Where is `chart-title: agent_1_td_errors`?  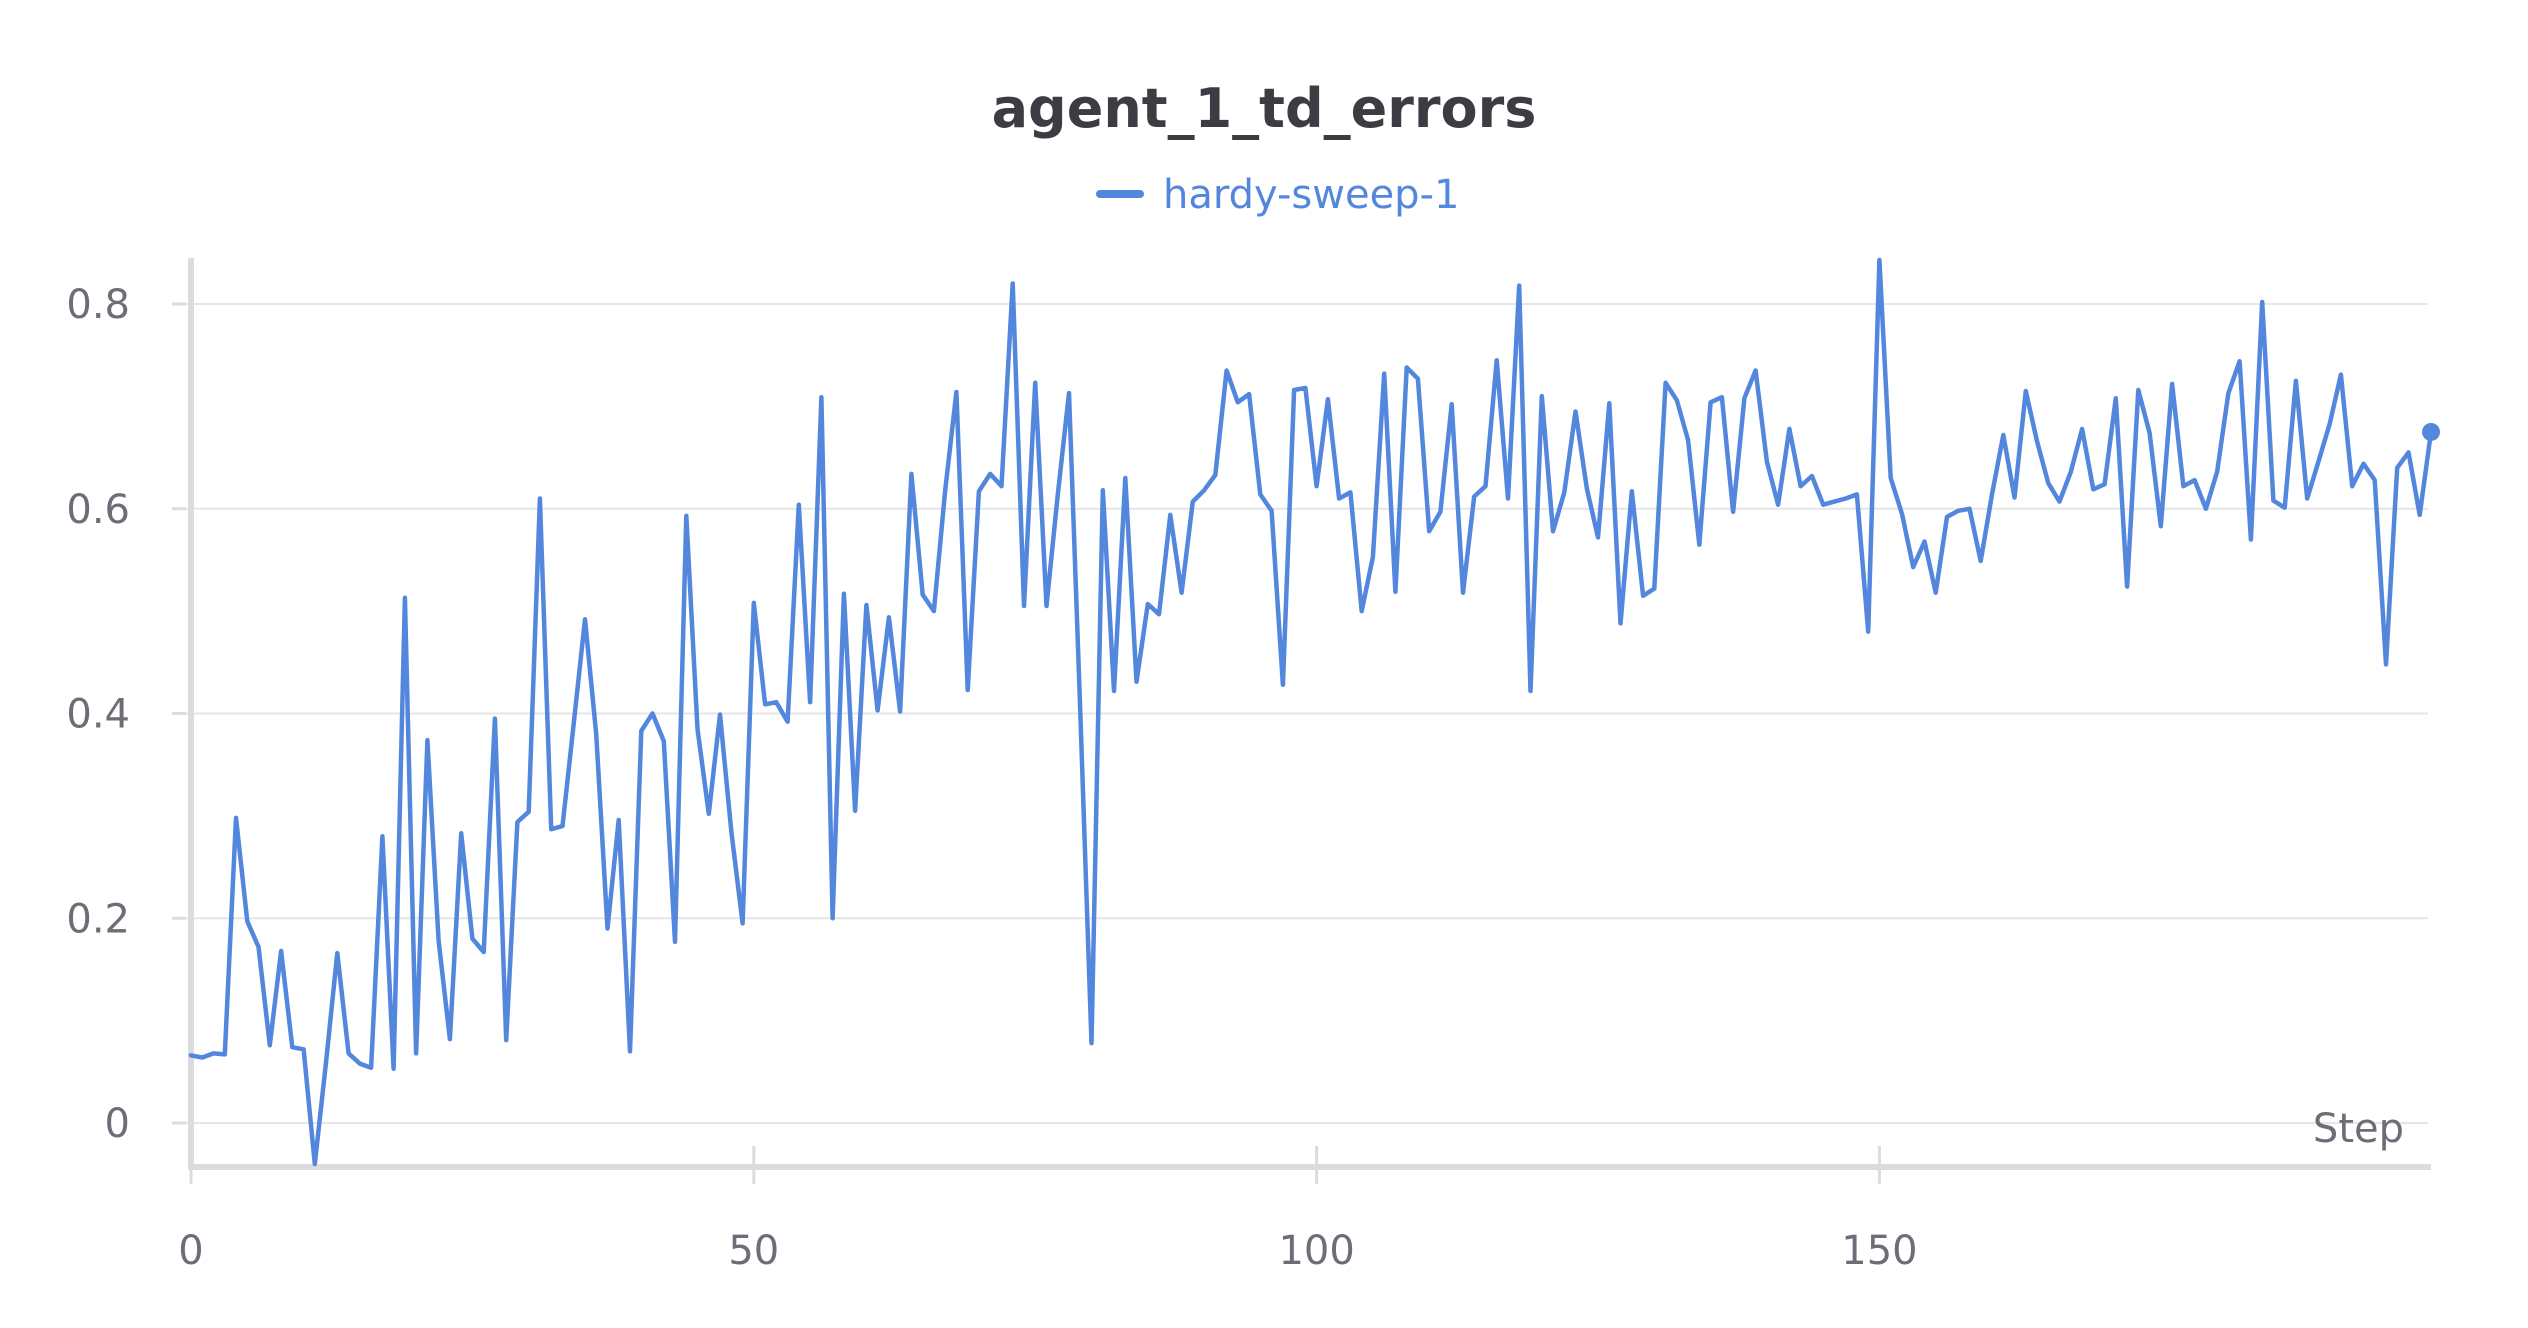
chart-title: agent_1_td_errors is located at coordinates (1264, 108).